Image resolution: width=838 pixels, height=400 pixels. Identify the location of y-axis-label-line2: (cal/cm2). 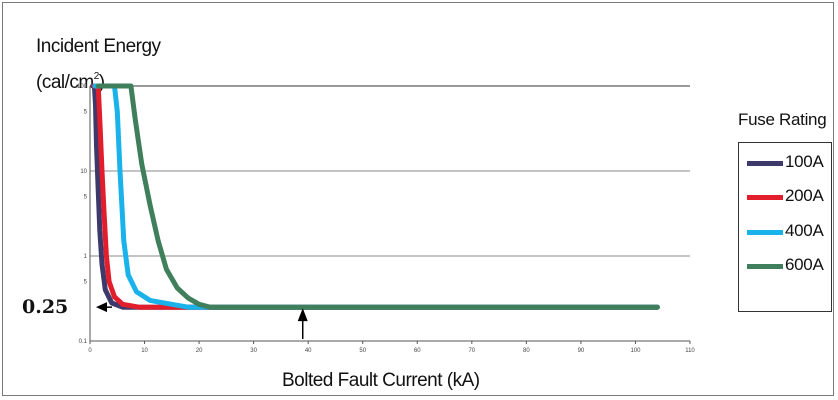
(70, 82).